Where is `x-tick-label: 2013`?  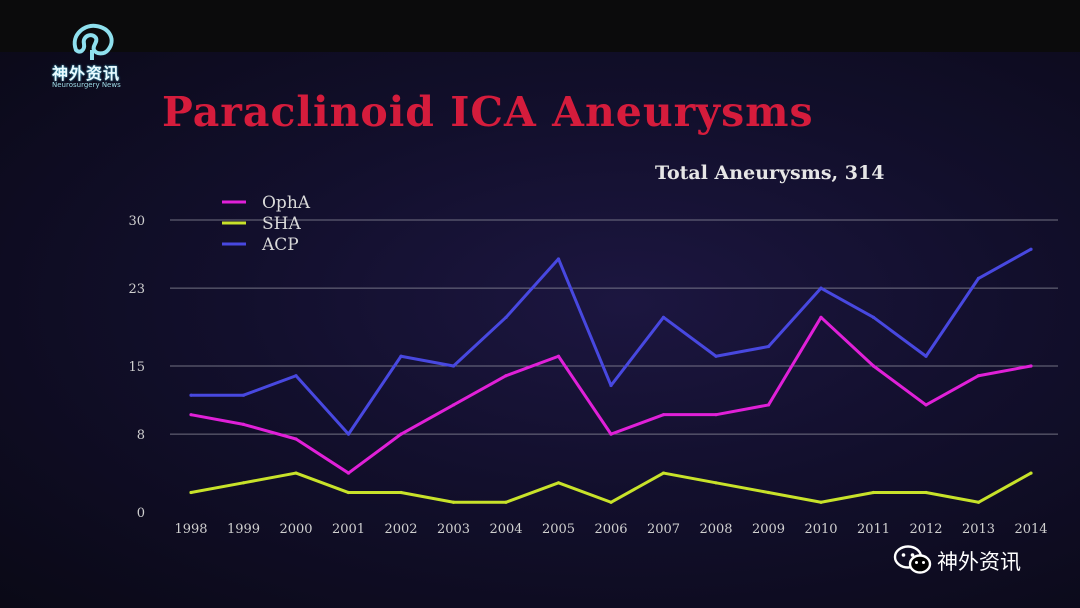 x-tick-label: 2013 is located at coordinates (978, 529).